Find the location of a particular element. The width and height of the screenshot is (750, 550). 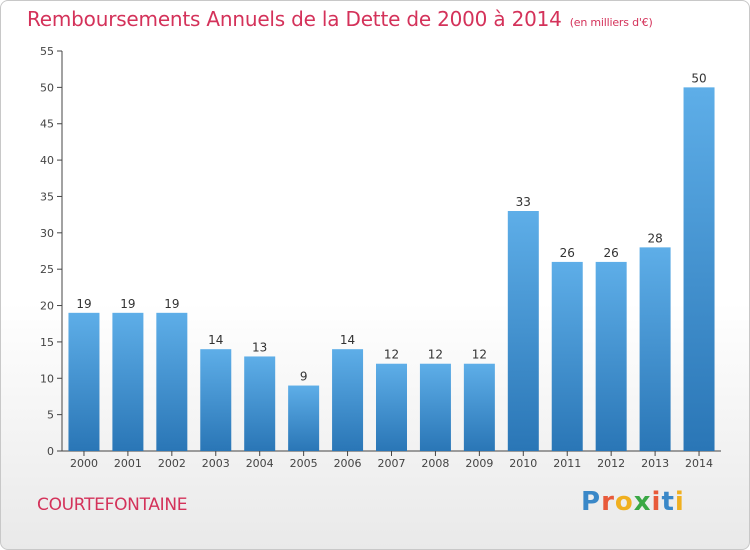

proxiti-logo: Proxiti is located at coordinates (633, 502).